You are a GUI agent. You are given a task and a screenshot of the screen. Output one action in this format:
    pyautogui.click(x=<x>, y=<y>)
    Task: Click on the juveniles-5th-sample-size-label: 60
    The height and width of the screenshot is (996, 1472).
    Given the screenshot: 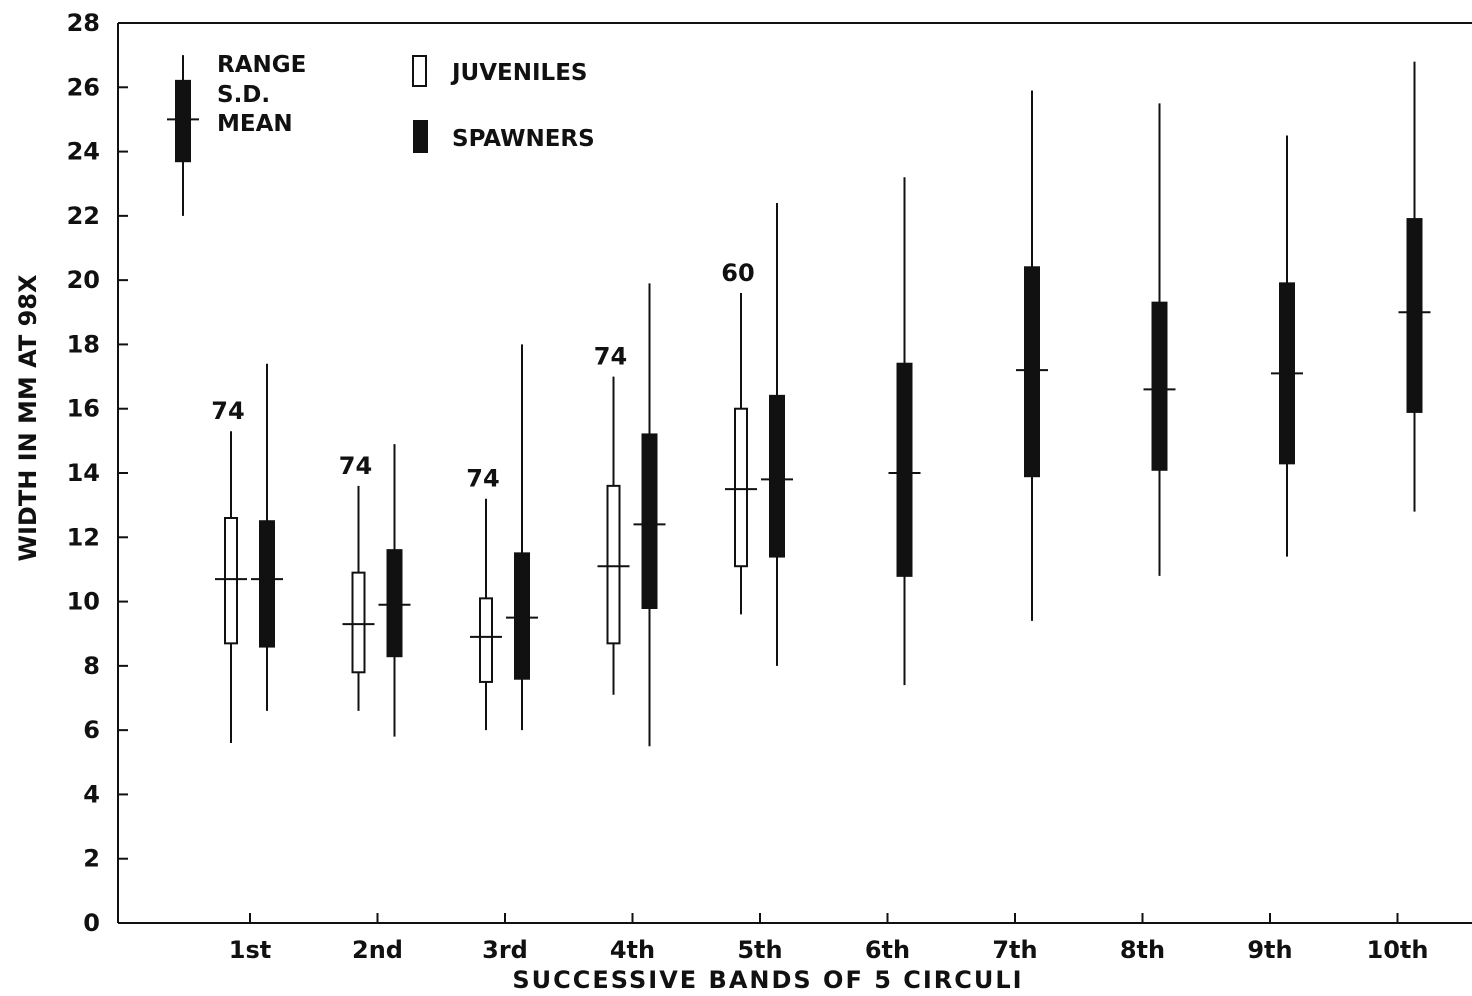 What is the action you would take?
    pyautogui.click(x=737, y=273)
    